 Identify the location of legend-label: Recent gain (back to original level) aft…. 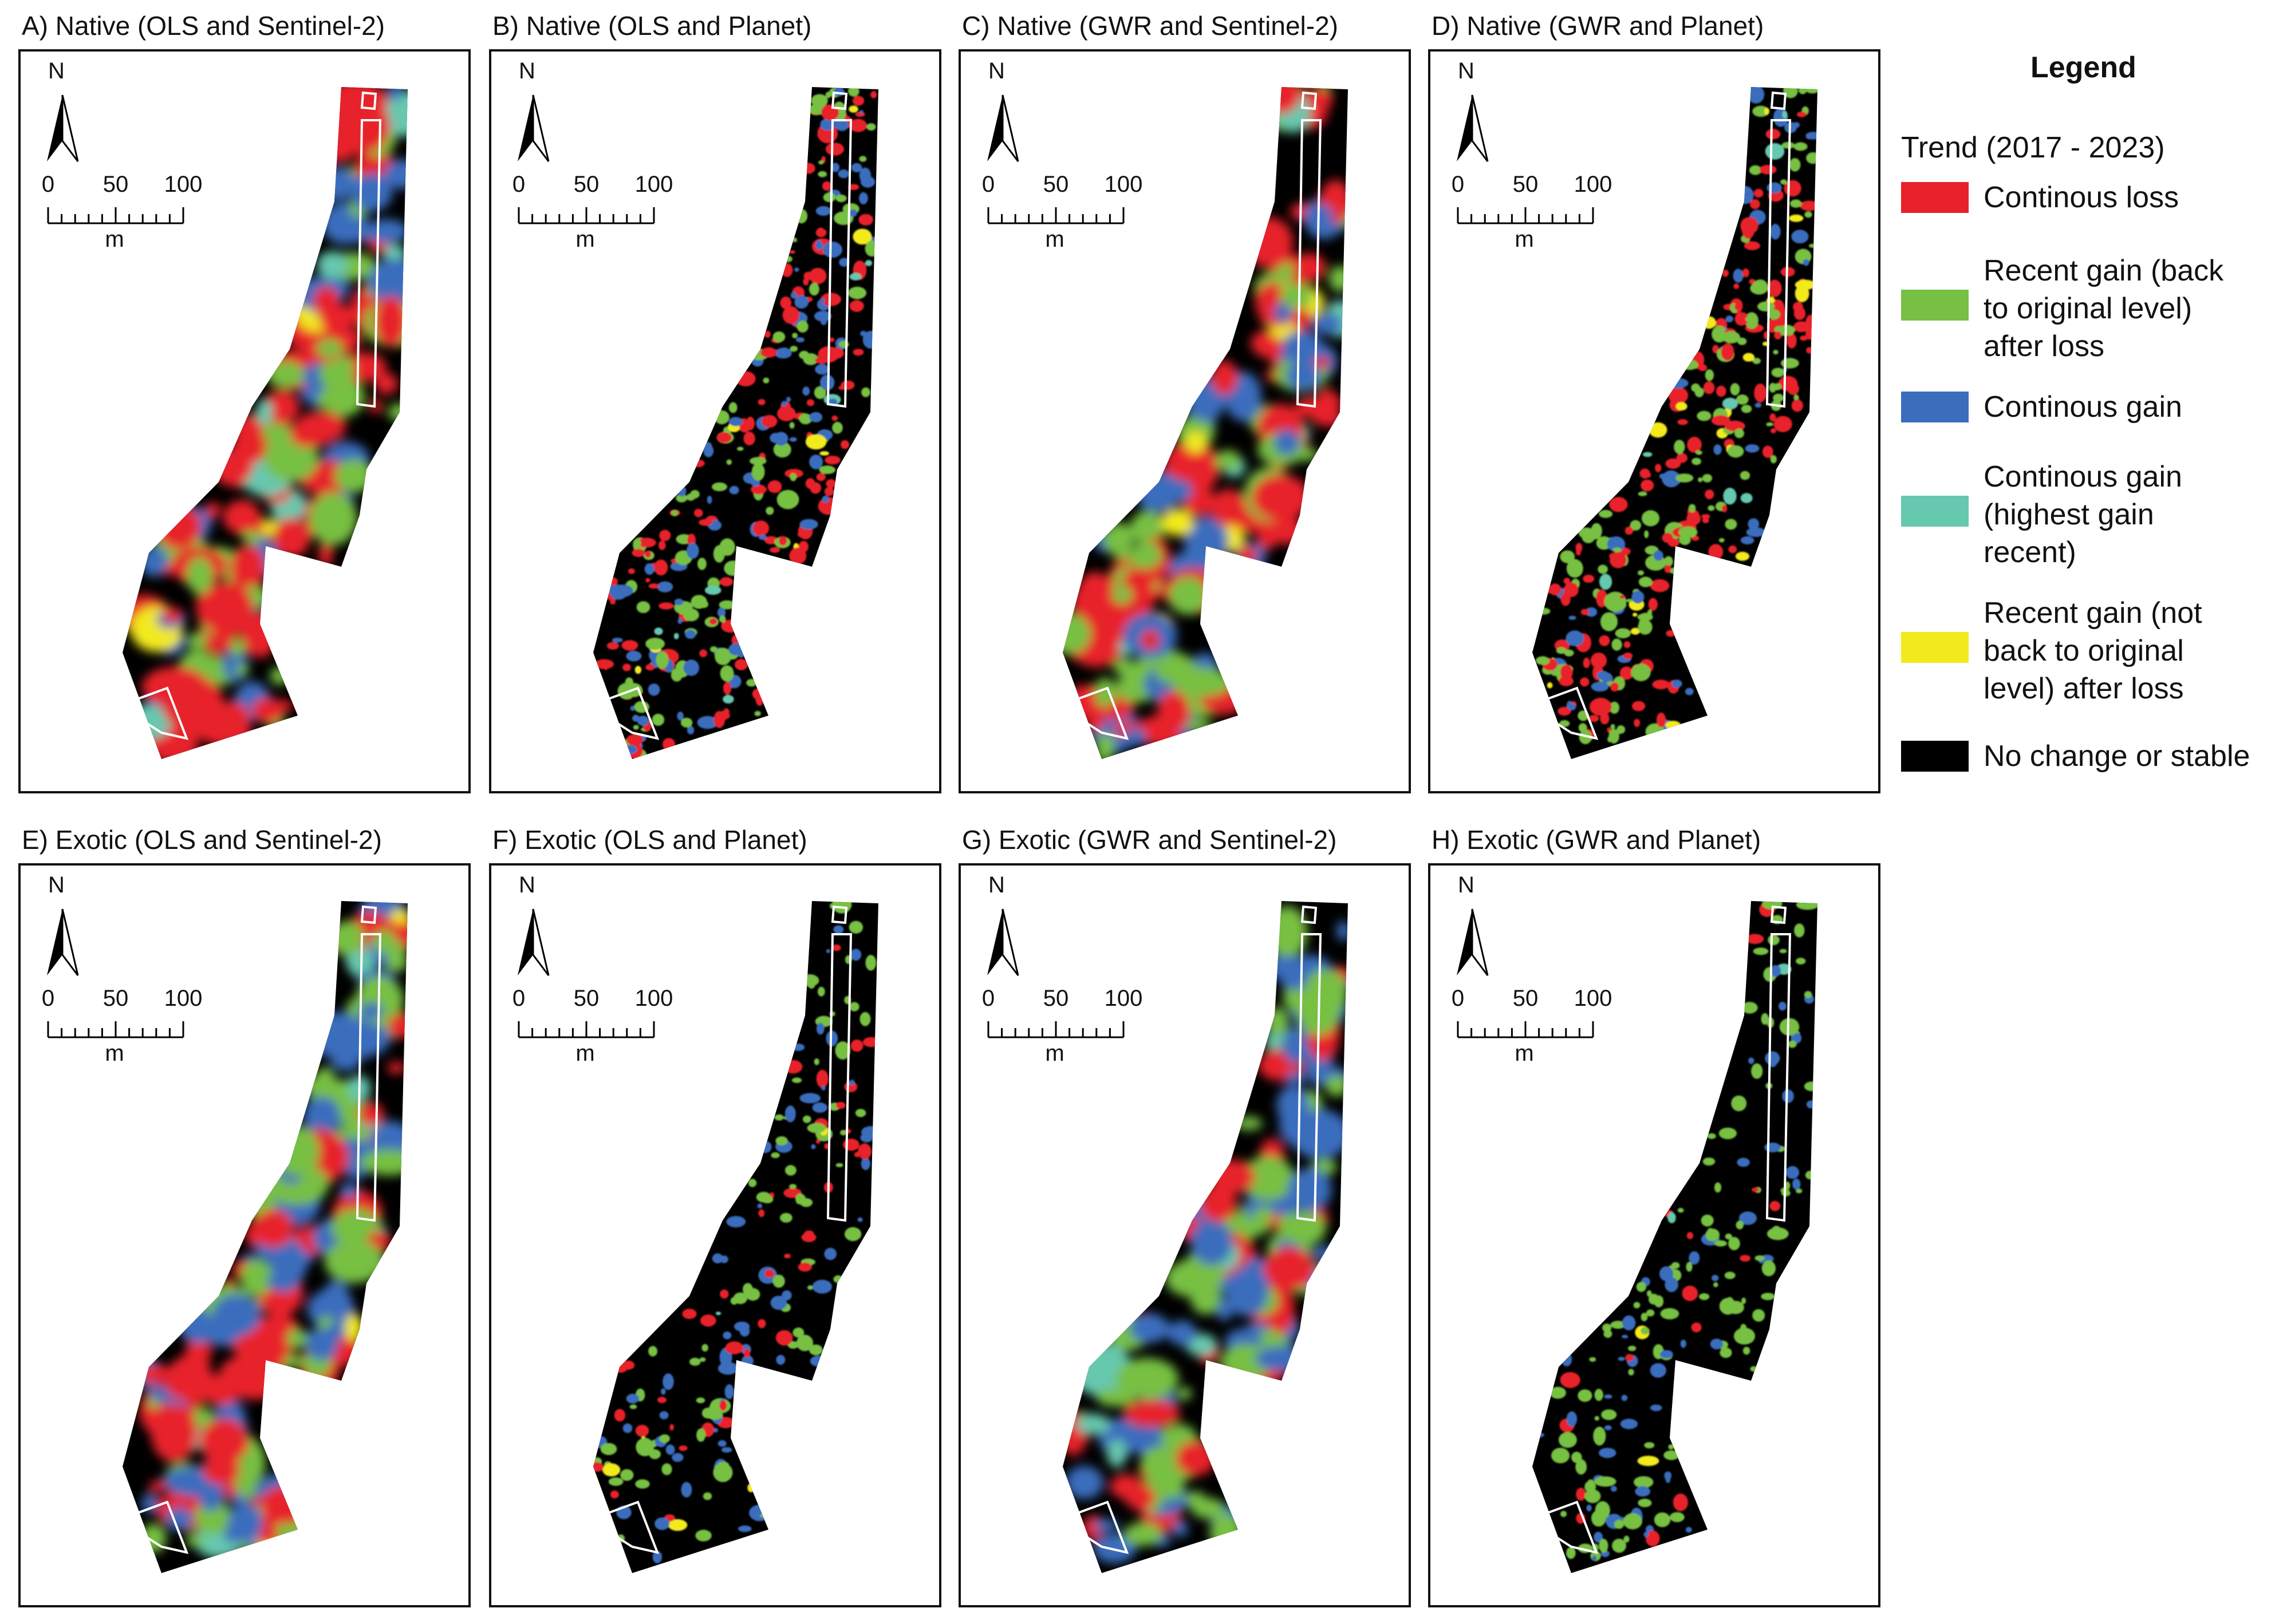
(2104, 308).